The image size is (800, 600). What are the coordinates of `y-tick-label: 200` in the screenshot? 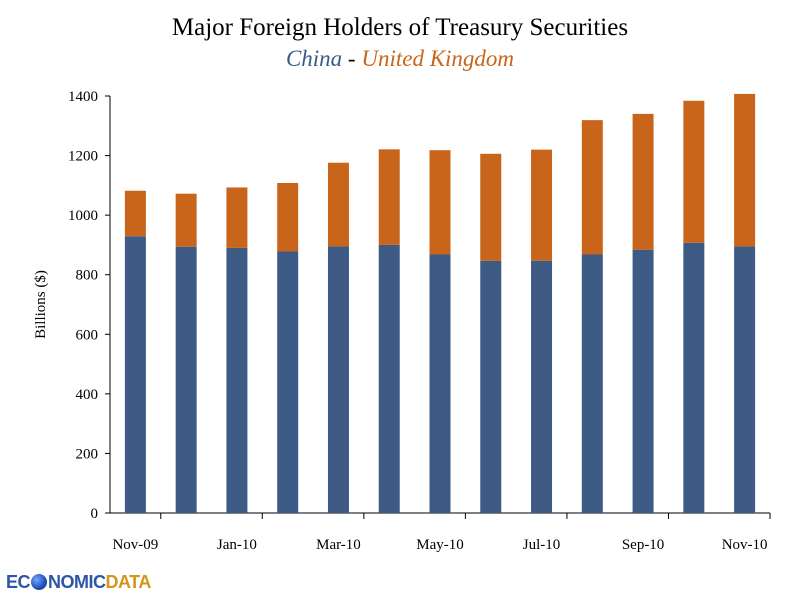 It's located at (87, 454).